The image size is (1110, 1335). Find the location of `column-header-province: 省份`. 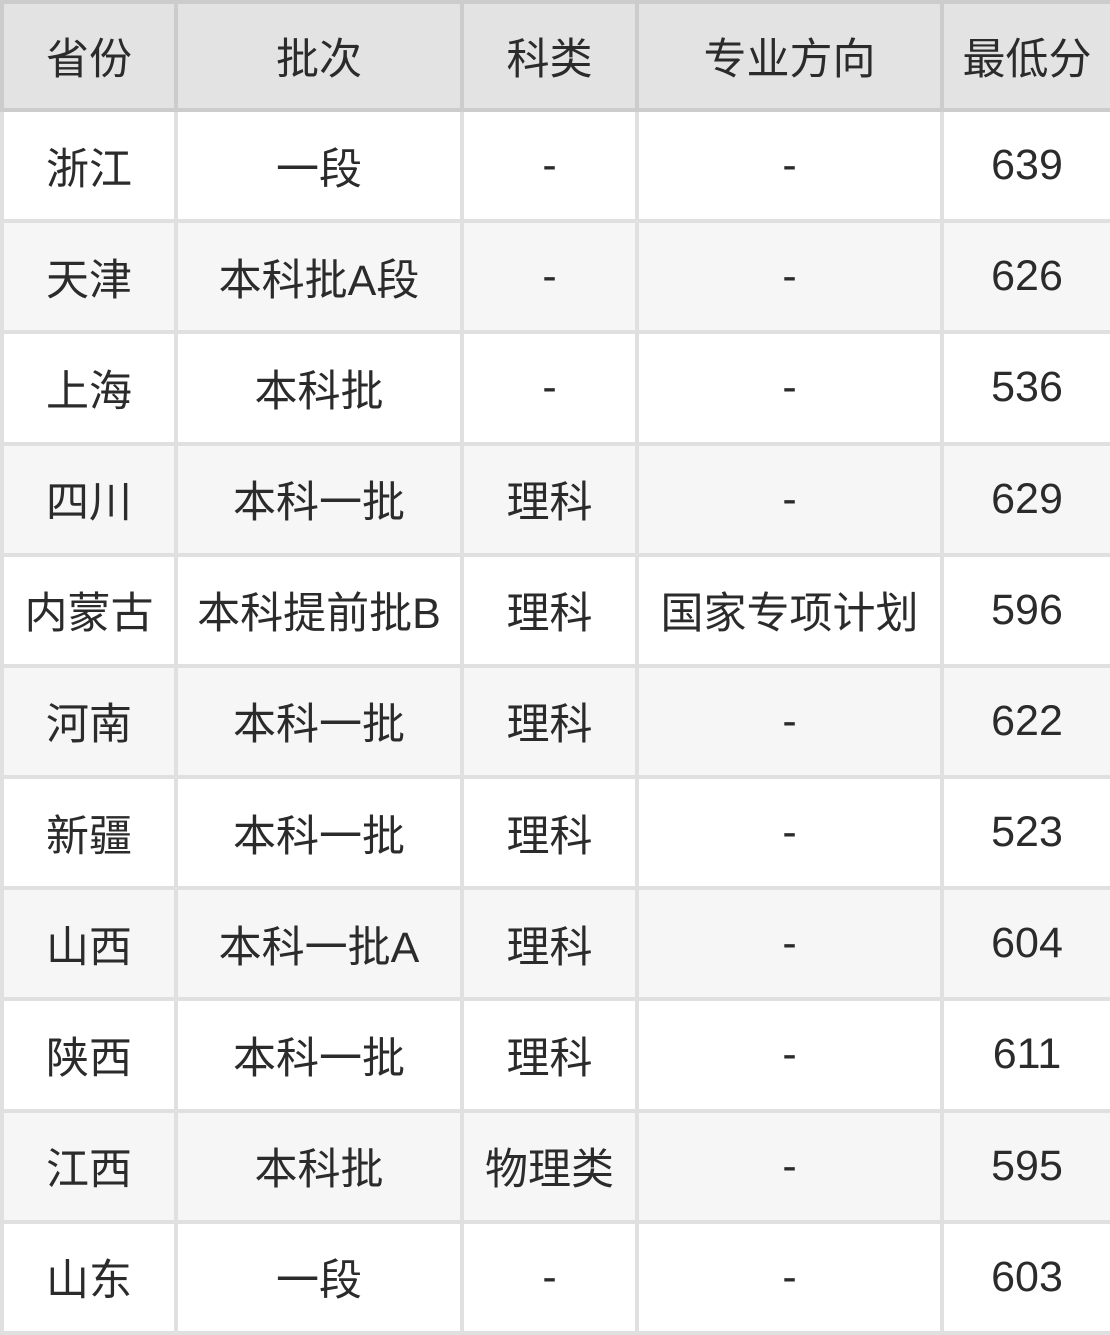

column-header-province: 省份 is located at coordinates (89, 56).